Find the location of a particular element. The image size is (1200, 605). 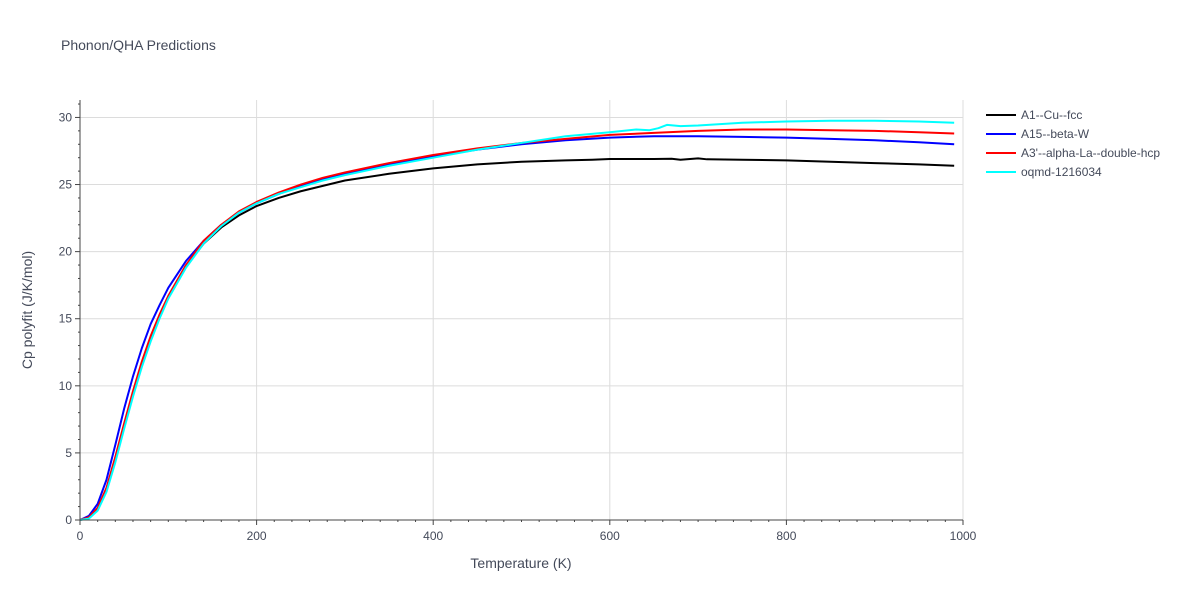

y-tick-label: 30 is located at coordinates (66, 117).